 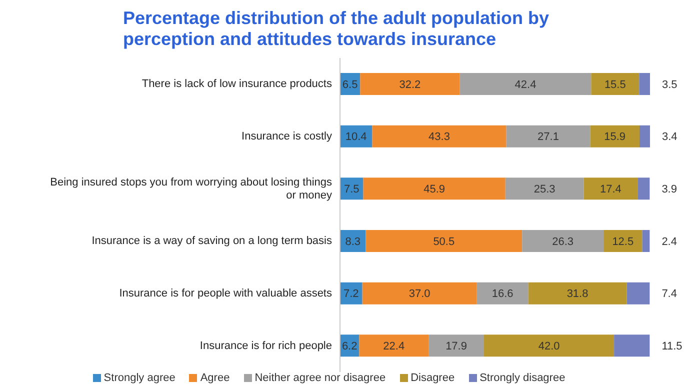 What do you see at coordinates (356, 137) in the screenshot?
I see `data-label: 10.4` at bounding box center [356, 137].